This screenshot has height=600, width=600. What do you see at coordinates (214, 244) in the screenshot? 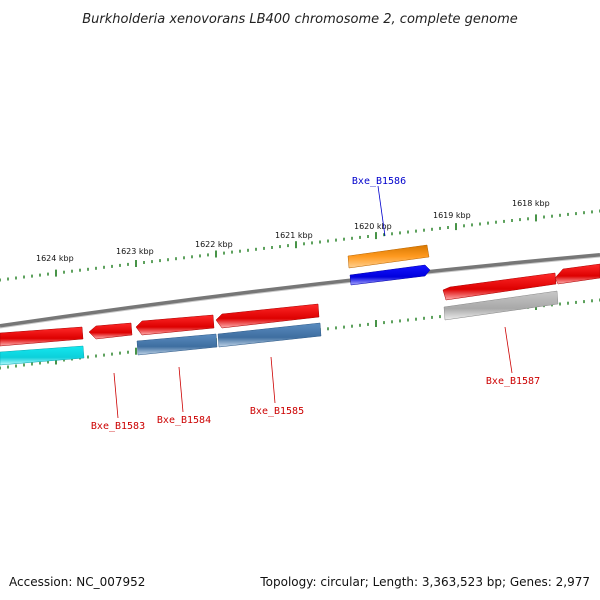
I see `scale-label-1622: 1622 kbp` at bounding box center [214, 244].